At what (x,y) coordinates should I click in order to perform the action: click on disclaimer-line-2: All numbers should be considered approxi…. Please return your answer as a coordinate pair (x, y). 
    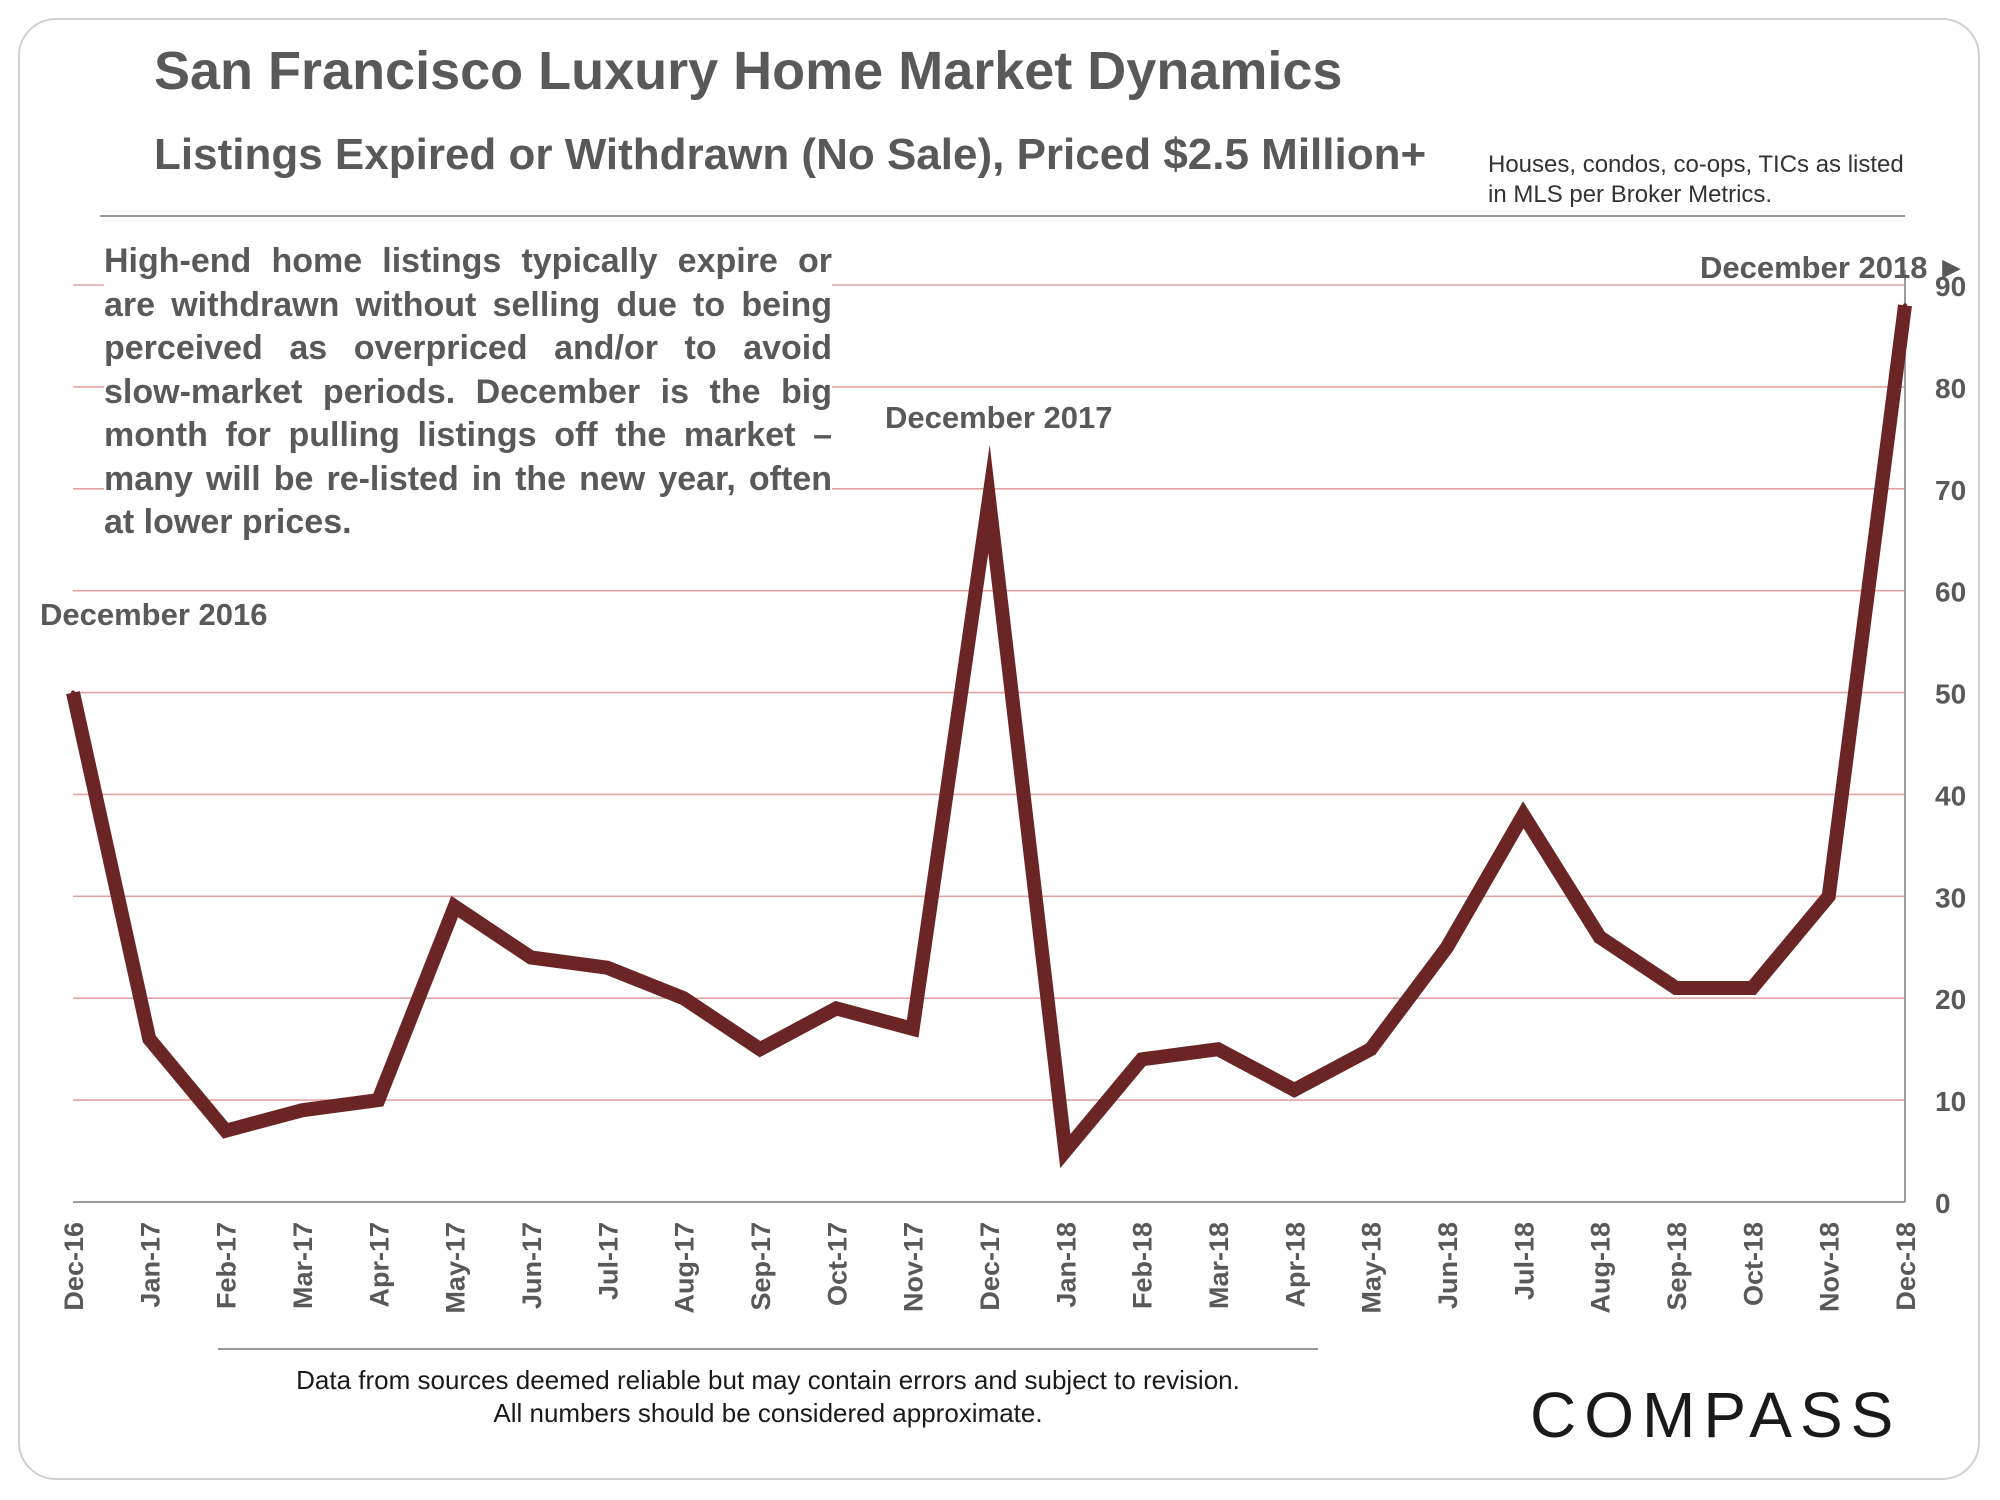
    Looking at the image, I should click on (768, 1413).